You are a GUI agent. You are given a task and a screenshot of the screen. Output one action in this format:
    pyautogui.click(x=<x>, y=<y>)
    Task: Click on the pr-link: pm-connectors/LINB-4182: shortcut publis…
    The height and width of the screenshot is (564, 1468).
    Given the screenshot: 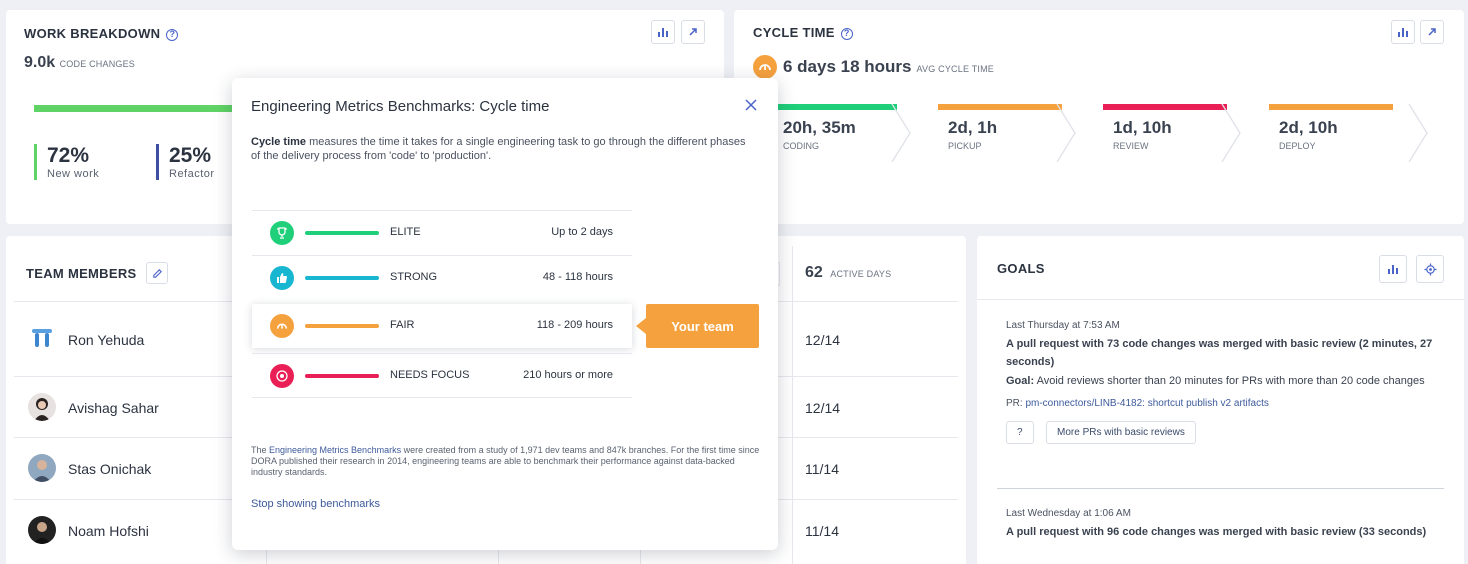 What is the action you would take?
    pyautogui.click(x=1147, y=403)
    